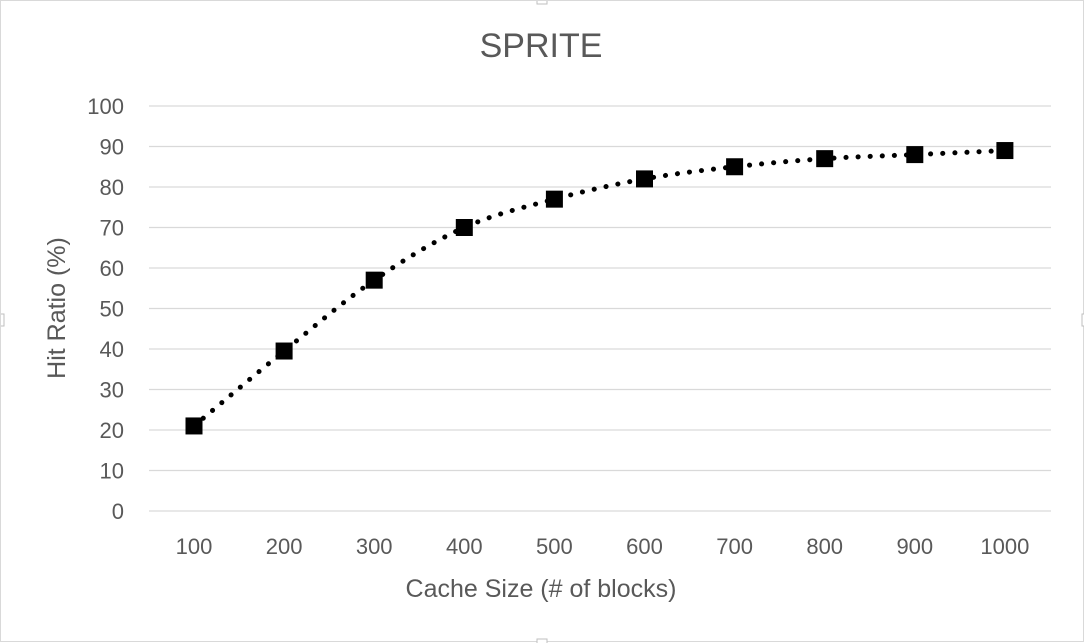  Describe the element at coordinates (542, 640) in the screenshot. I see `bottom-resize-handle` at that location.